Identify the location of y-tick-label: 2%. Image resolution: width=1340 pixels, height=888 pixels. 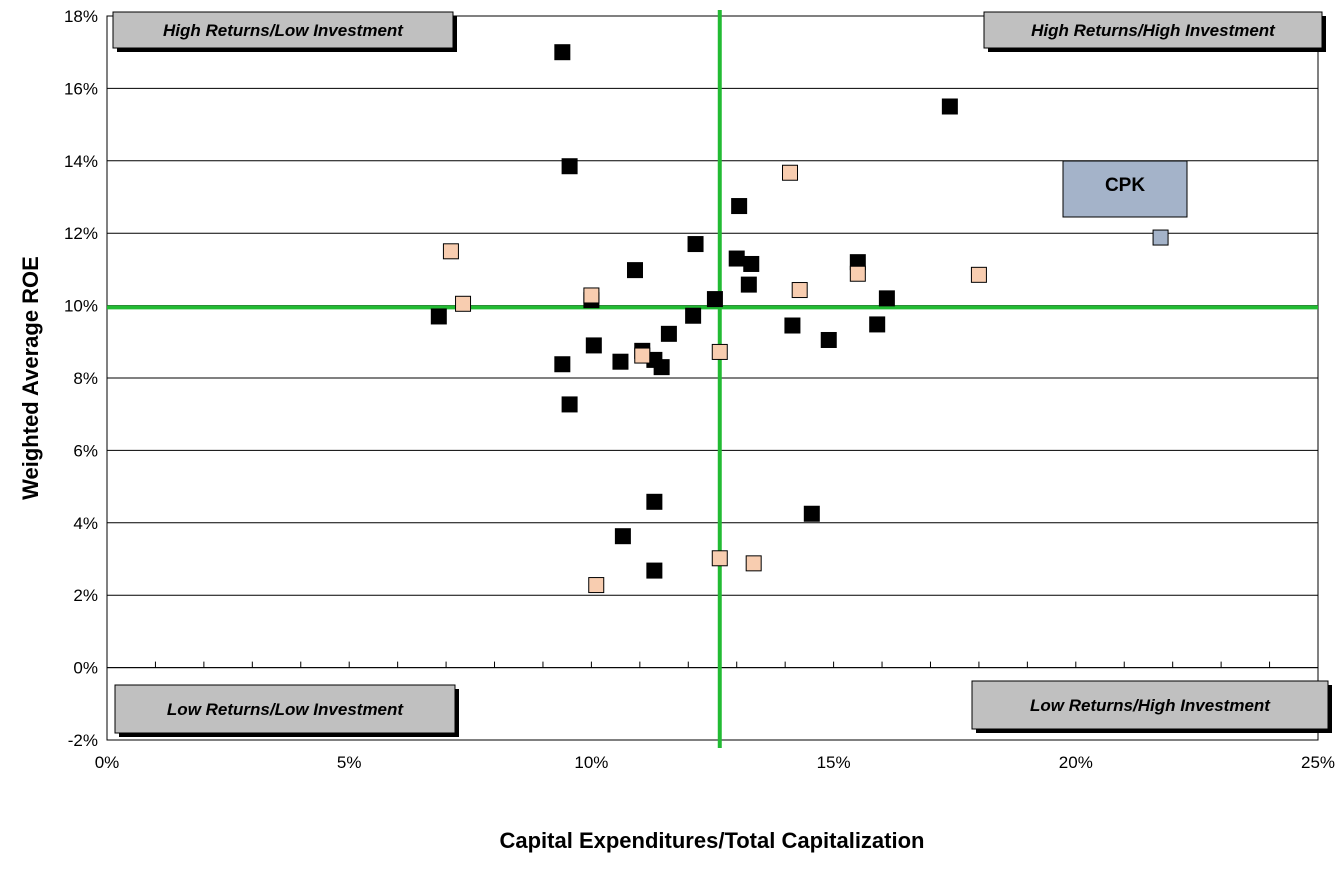
(85, 595).